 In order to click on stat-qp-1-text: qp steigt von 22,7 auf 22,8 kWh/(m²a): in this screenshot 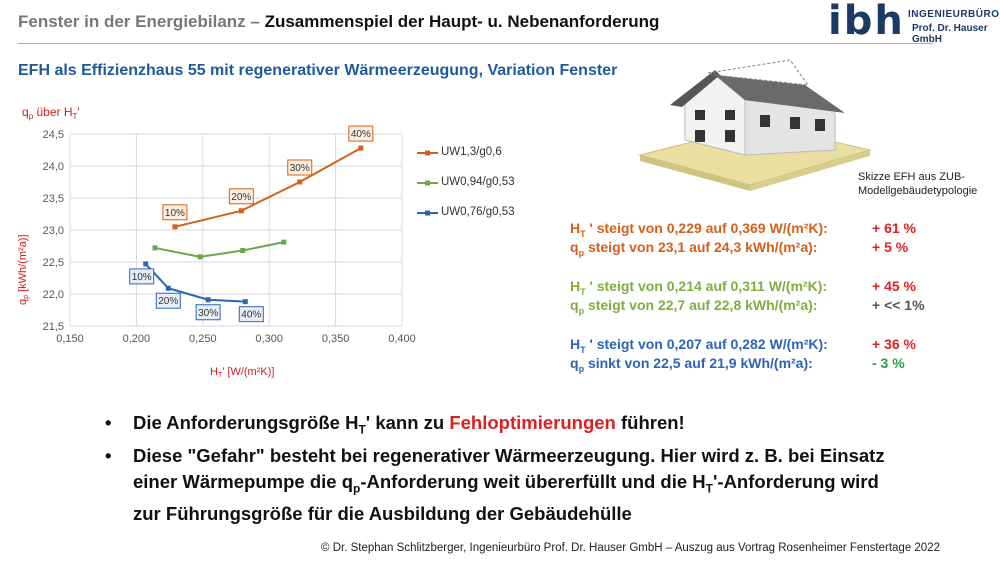, I will do `click(694, 306)`.